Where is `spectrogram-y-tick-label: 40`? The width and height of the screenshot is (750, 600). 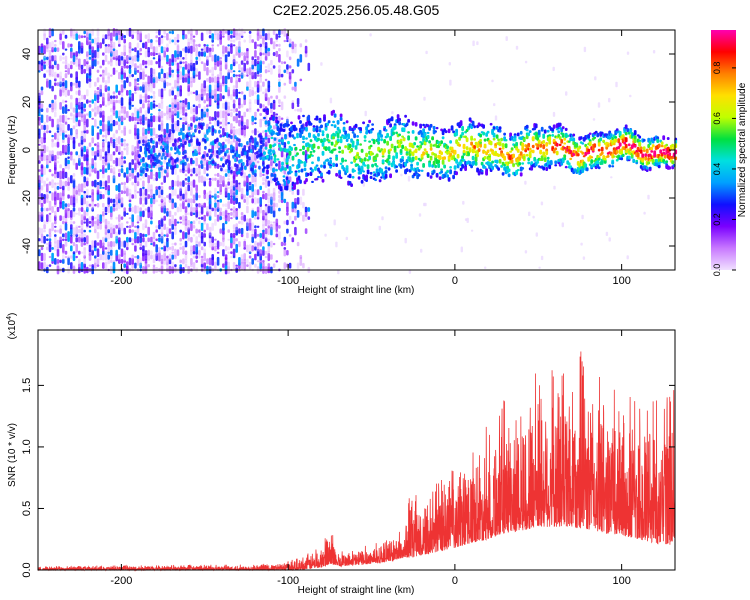 spectrogram-y-tick-label: 40 is located at coordinates (27, 54).